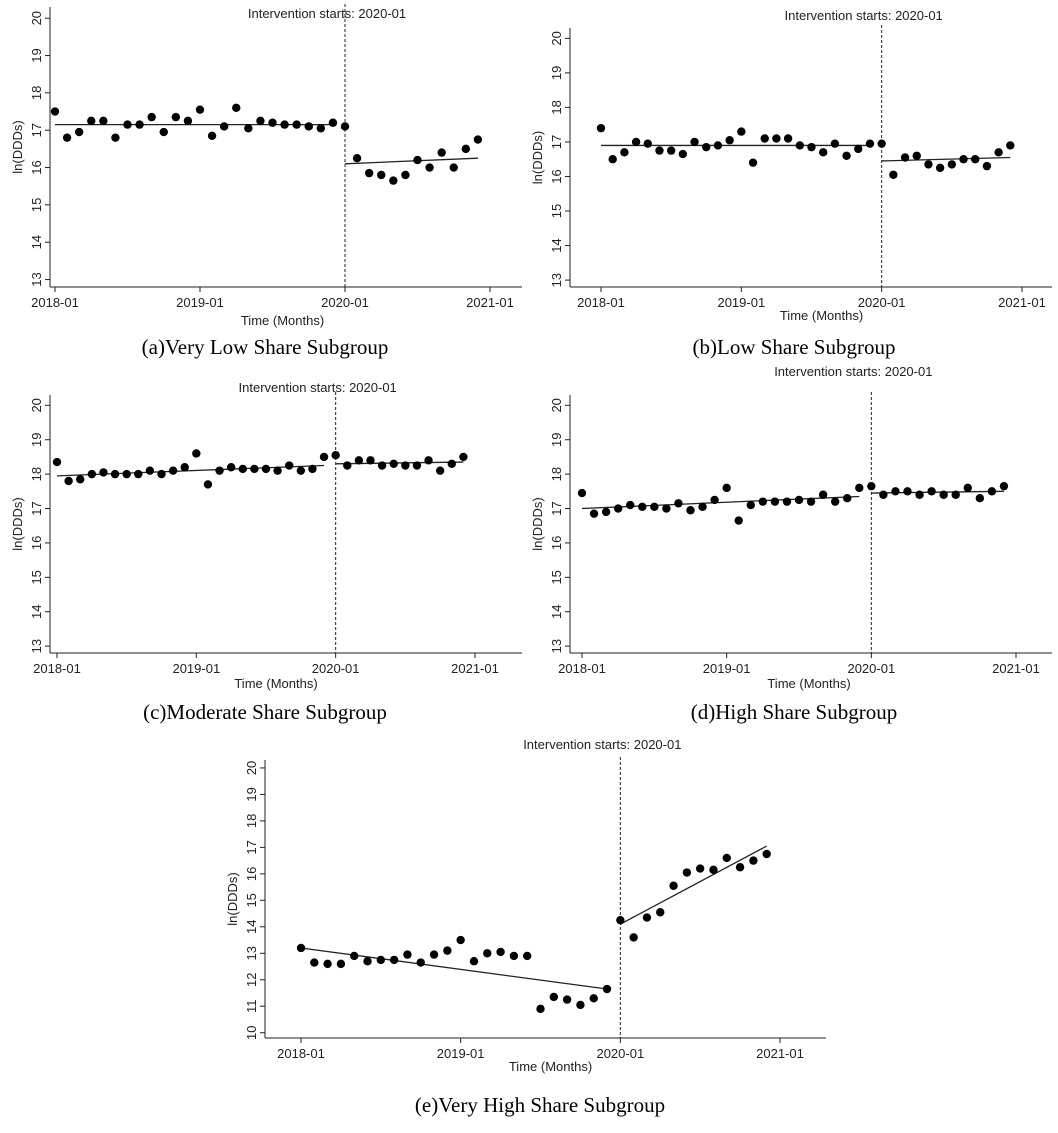 The image size is (1058, 1133). Describe the element at coordinates (556, 543) in the screenshot. I see `y-tick-label: 16` at that location.